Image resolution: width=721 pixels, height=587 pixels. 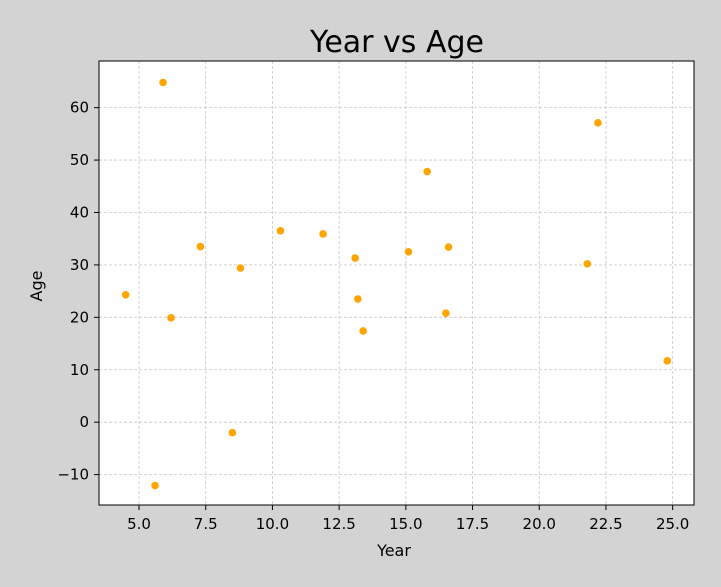 What do you see at coordinates (605, 524) in the screenshot?
I see `x-tick-label: 22.5` at bounding box center [605, 524].